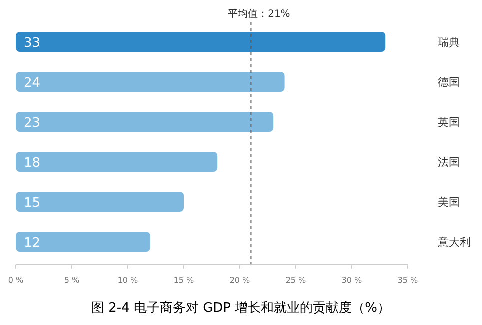 The image size is (482, 325). Describe the element at coordinates (408, 280) in the screenshot. I see `x-tick-label: 35 %` at that location.